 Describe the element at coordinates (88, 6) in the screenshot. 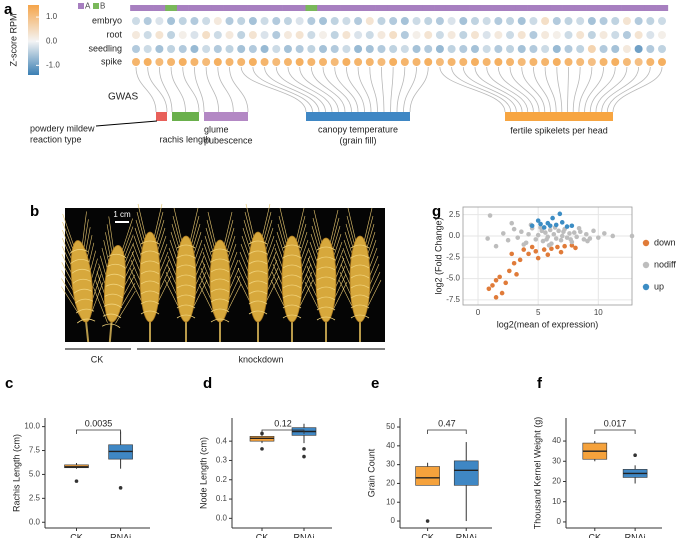

I see `legend-label: A` at that location.